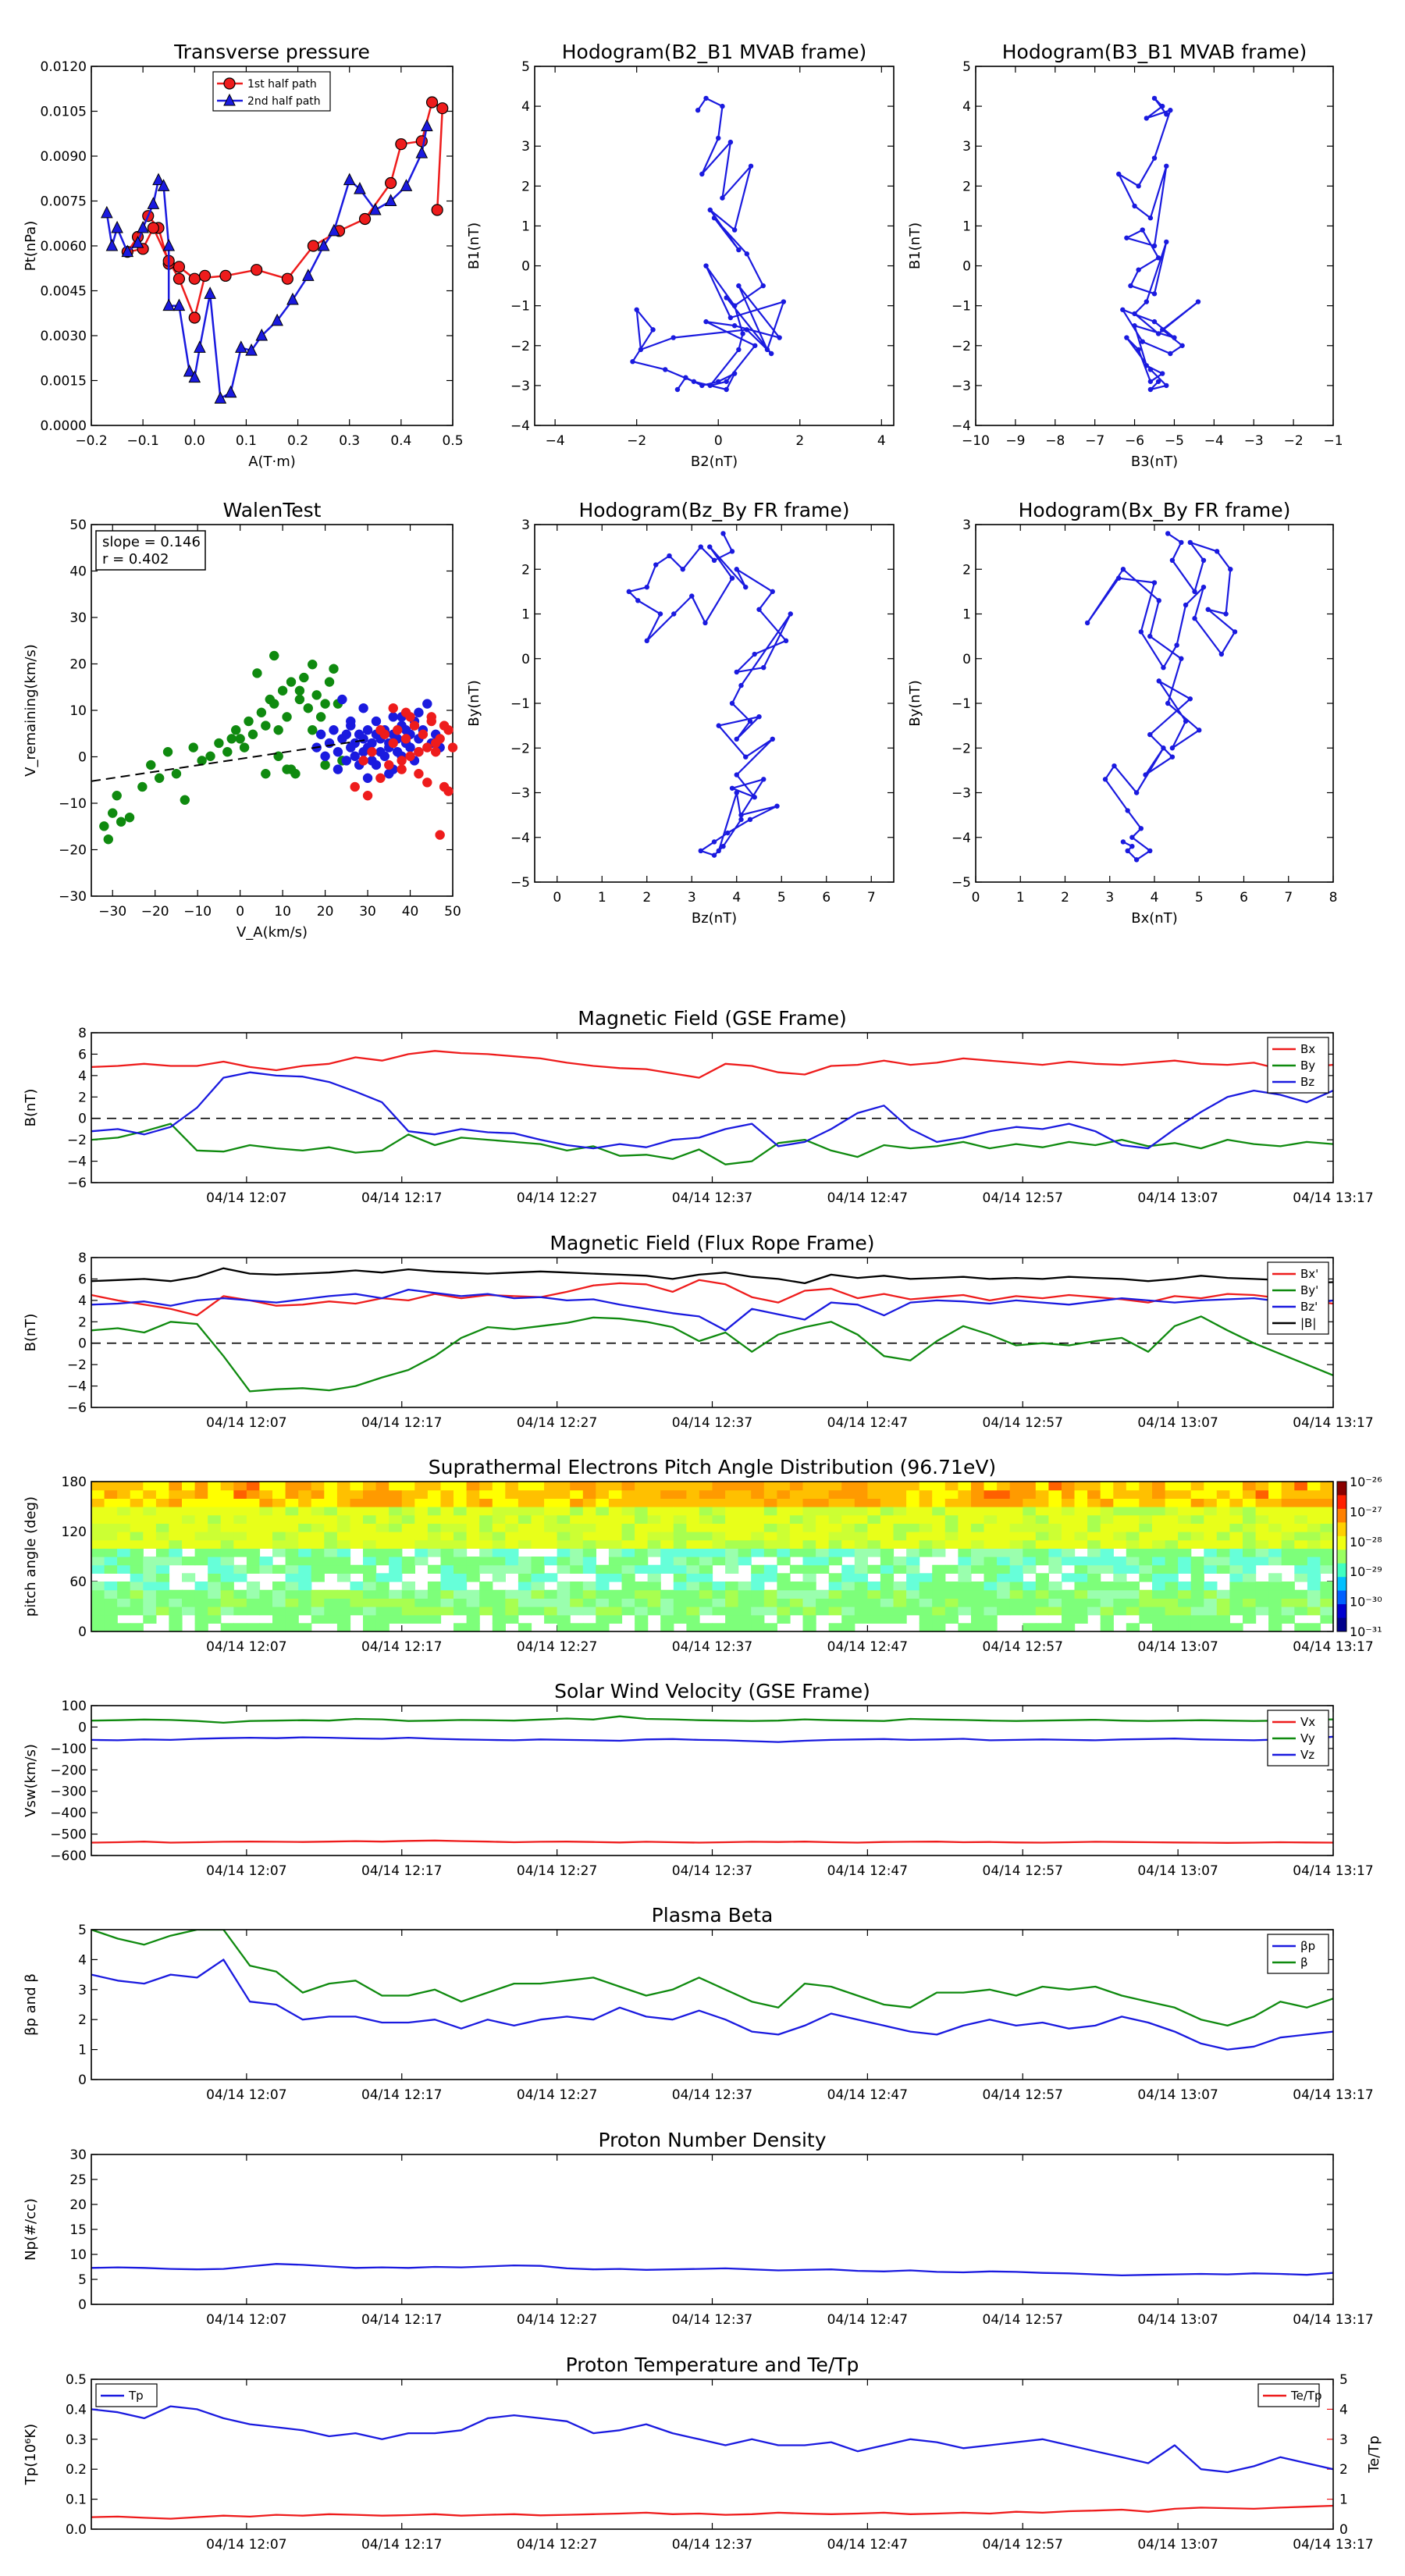  I want to click on y-tick-label: 3, so click(966, 525).